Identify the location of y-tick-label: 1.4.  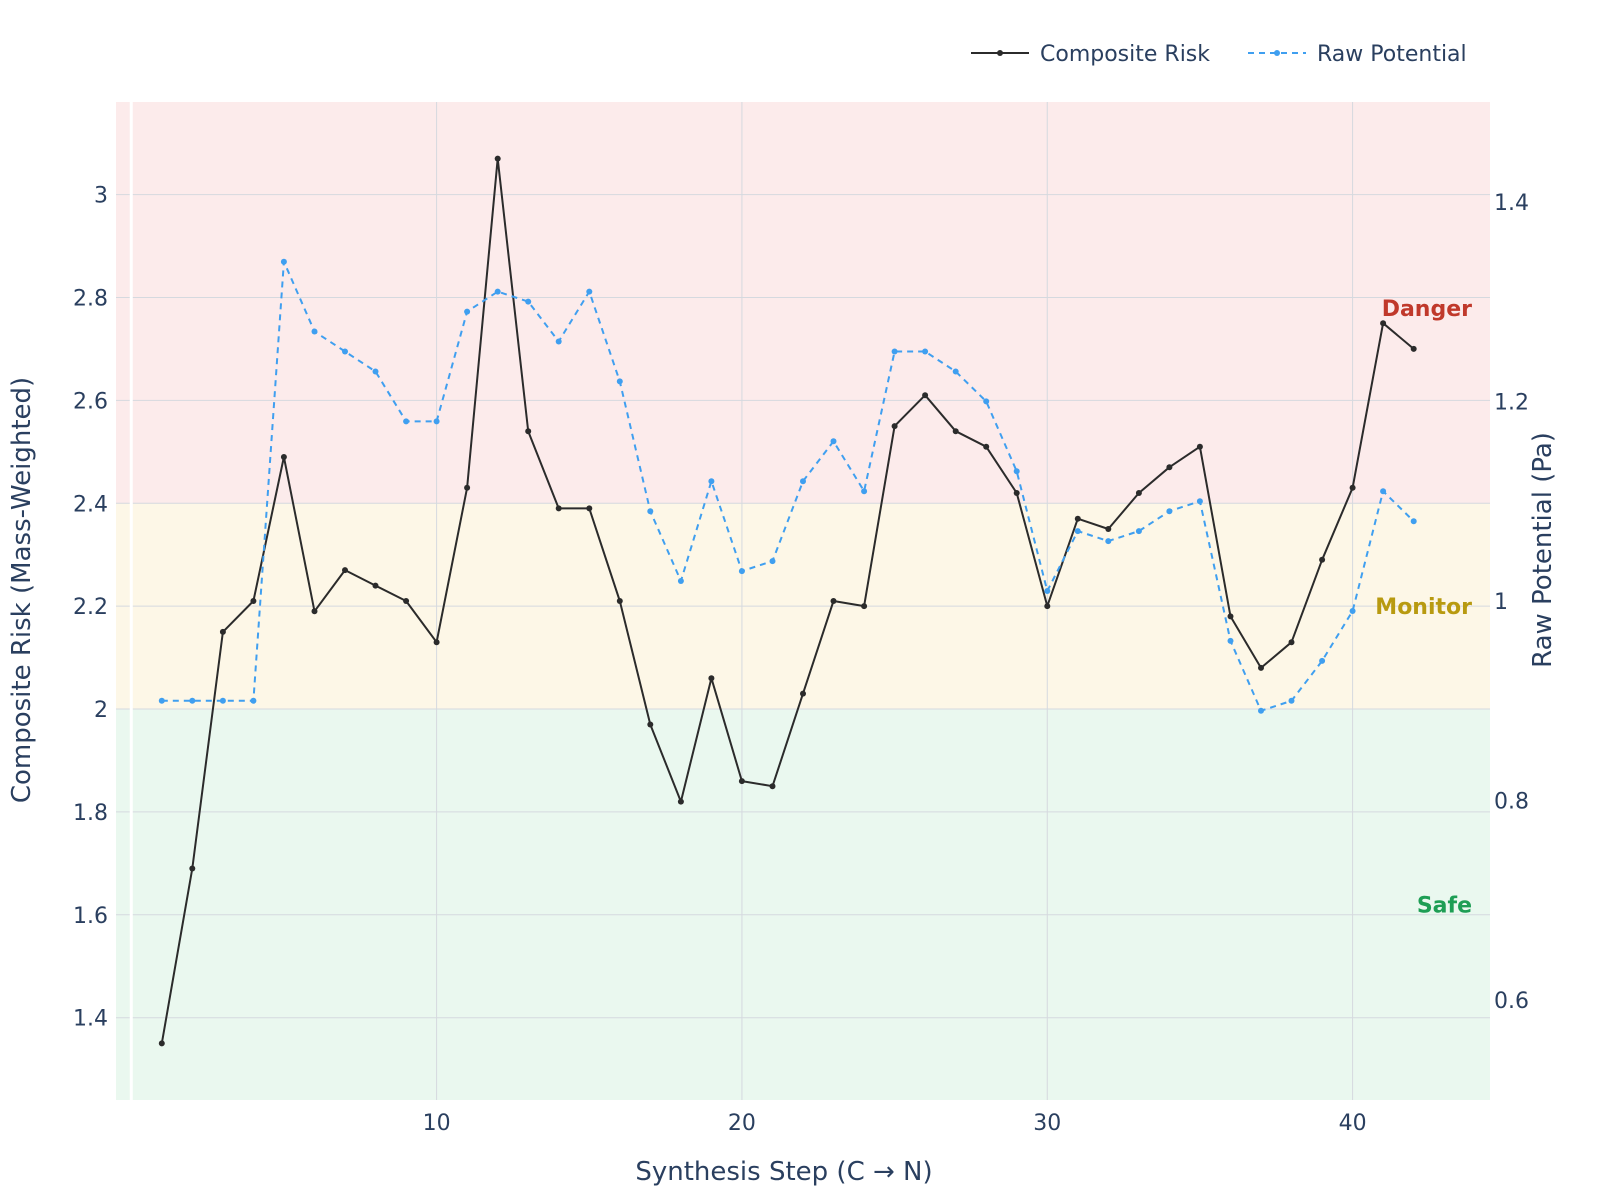
(90, 1019).